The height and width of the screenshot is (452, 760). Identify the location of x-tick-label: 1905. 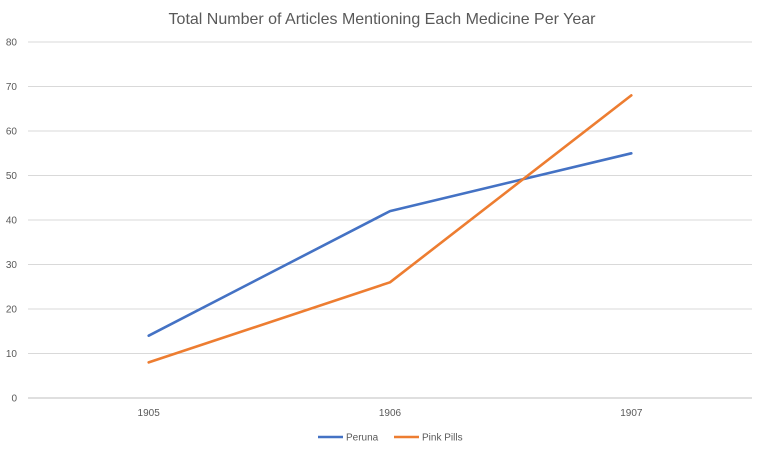
(149, 413).